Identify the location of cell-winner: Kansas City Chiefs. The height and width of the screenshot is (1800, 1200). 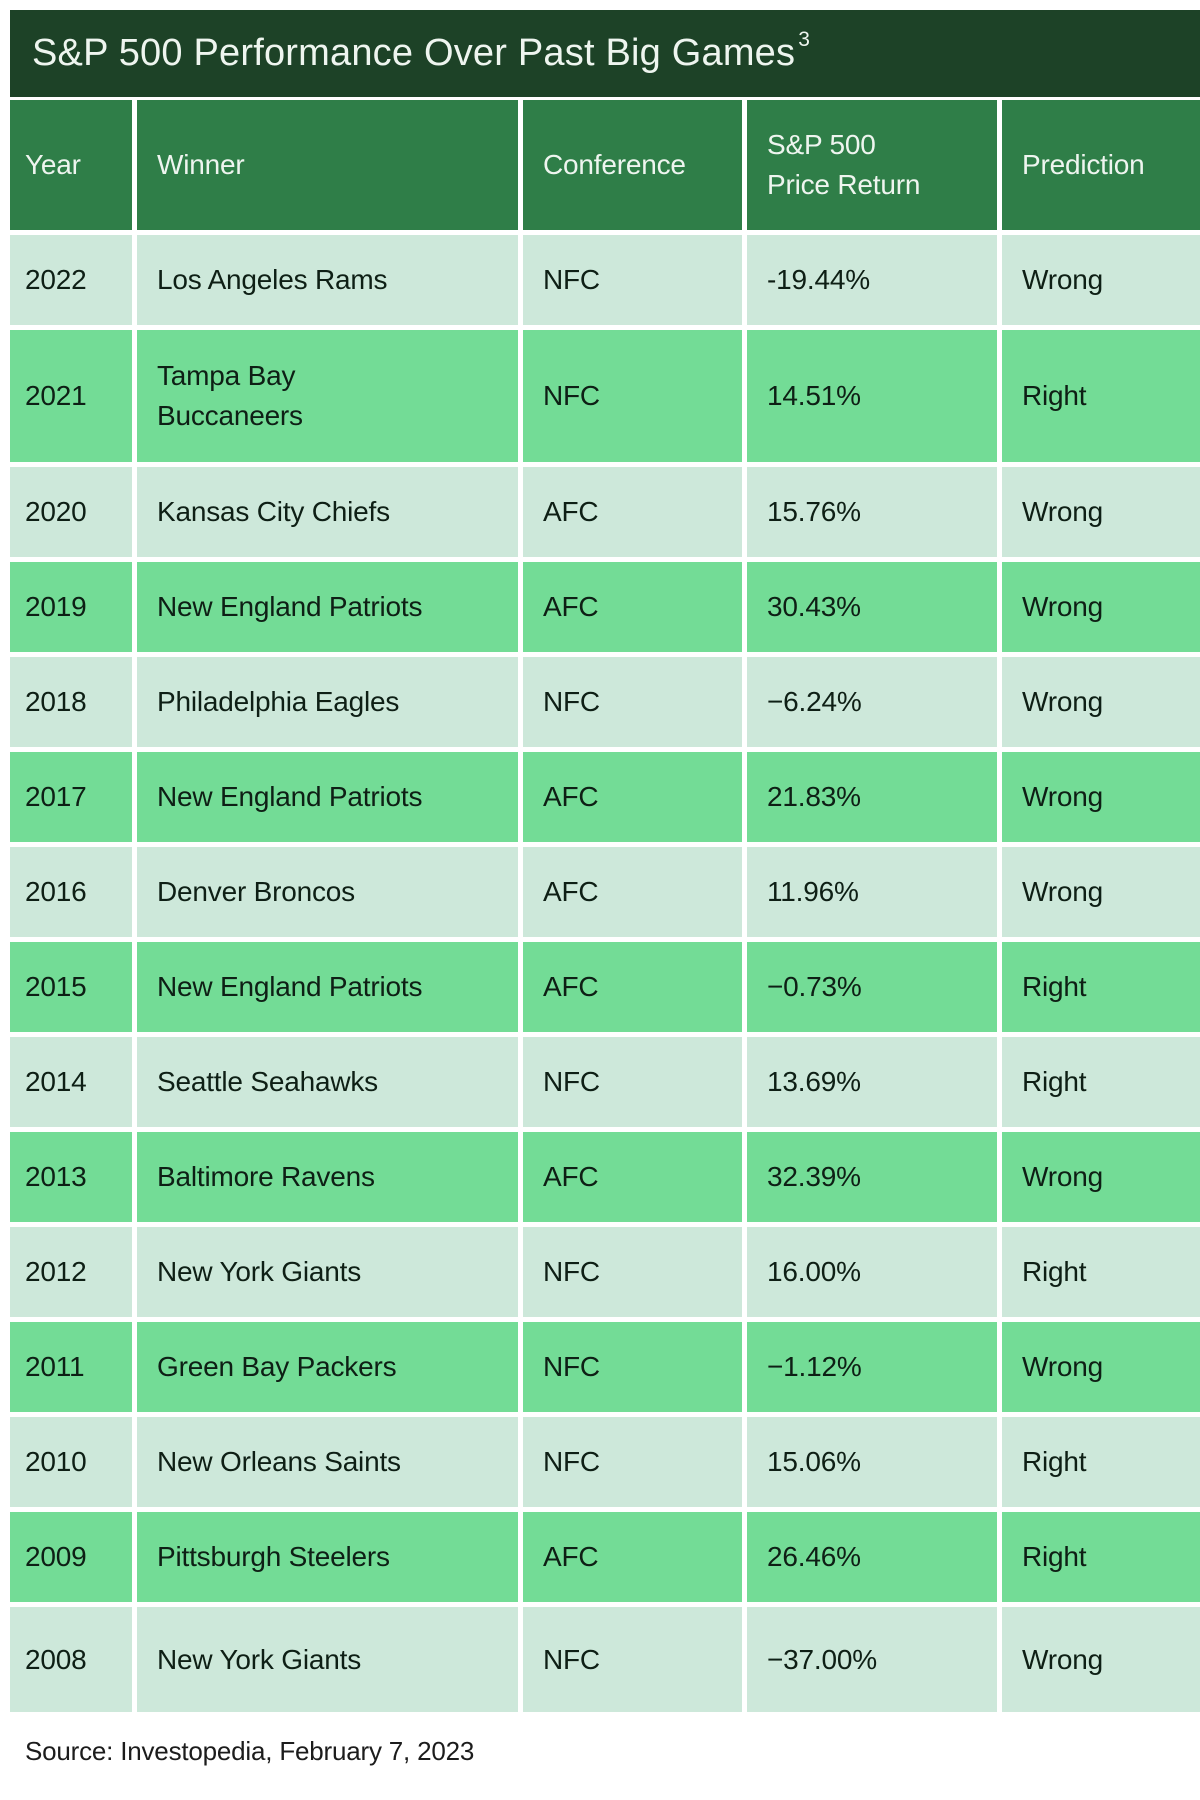
(327, 512).